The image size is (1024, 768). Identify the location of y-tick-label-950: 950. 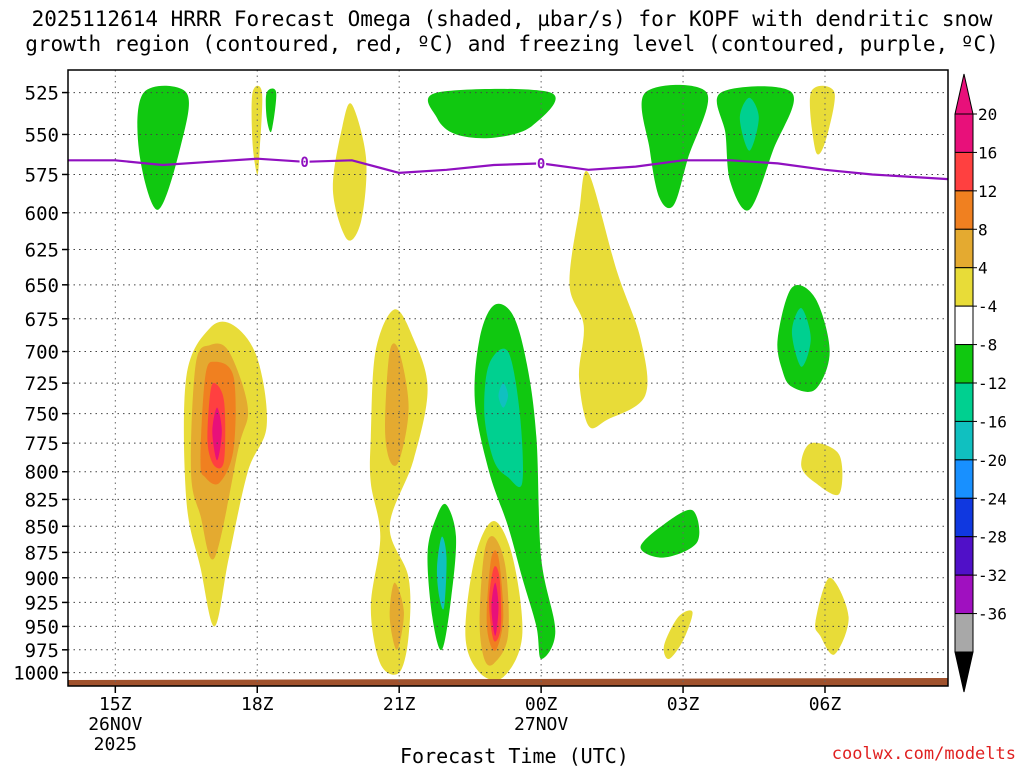
(42, 627).